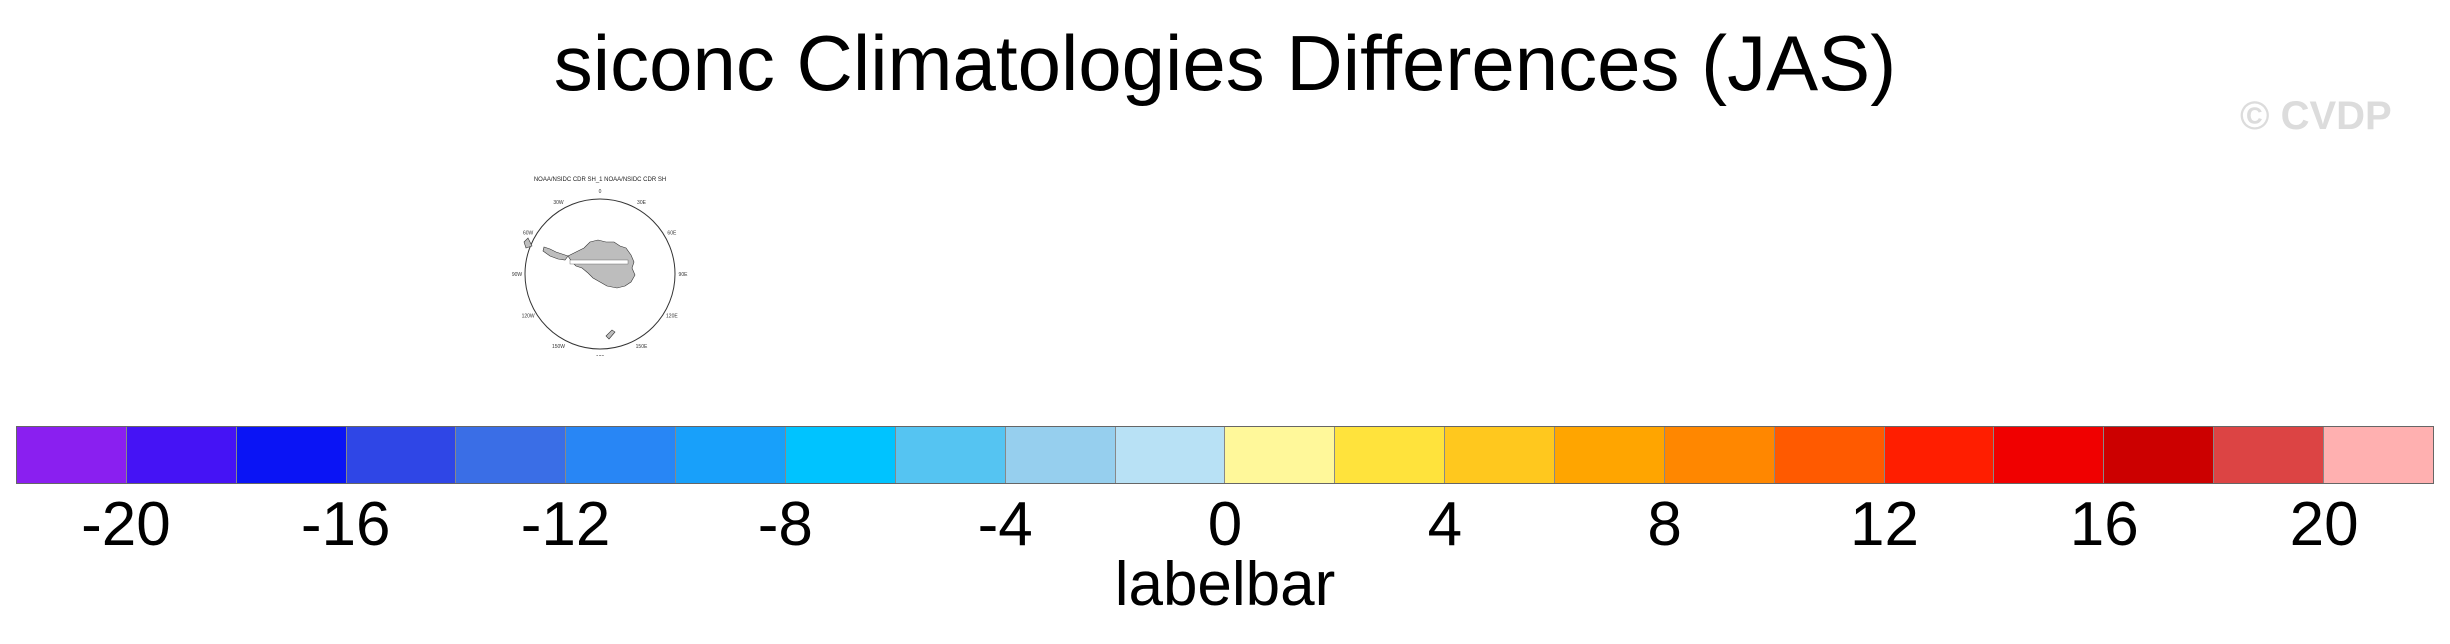 The width and height of the screenshot is (2450, 644). I want to click on longitude-label: 180, so click(600, 355).